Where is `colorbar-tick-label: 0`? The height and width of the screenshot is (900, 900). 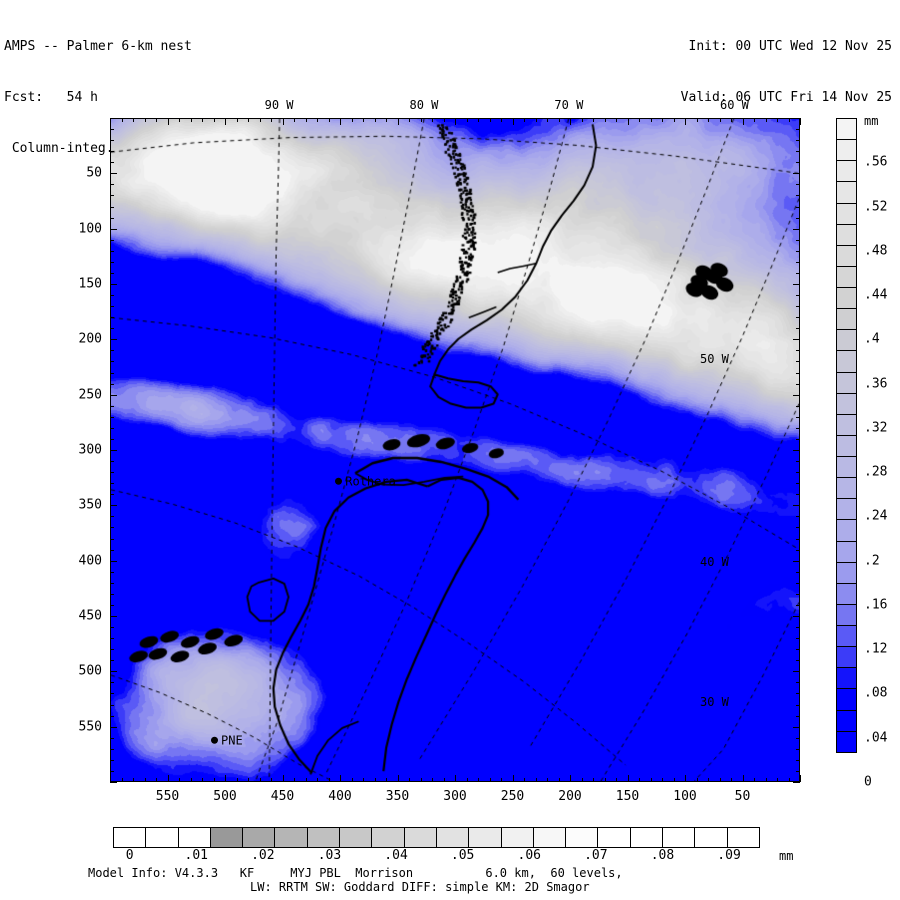
colorbar-tick-label: 0 is located at coordinates (129, 855).